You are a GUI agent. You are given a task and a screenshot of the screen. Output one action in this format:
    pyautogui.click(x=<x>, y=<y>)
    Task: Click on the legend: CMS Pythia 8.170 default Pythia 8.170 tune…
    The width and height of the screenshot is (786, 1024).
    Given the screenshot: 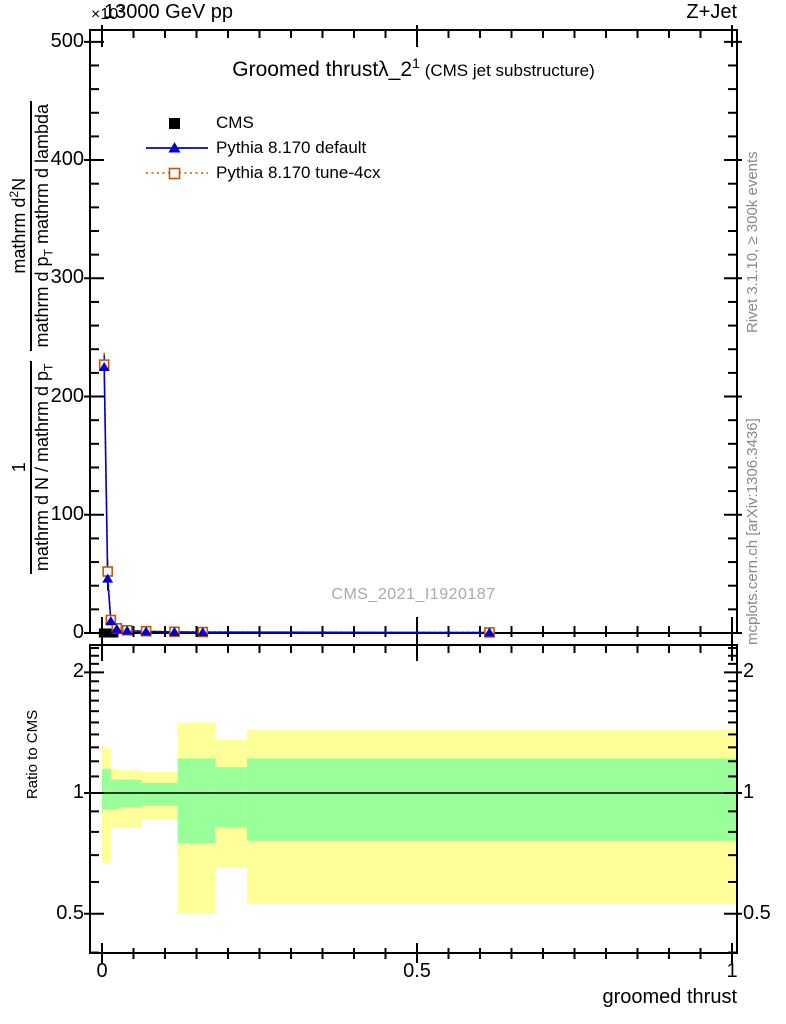 What is the action you would take?
    pyautogui.click(x=263, y=147)
    